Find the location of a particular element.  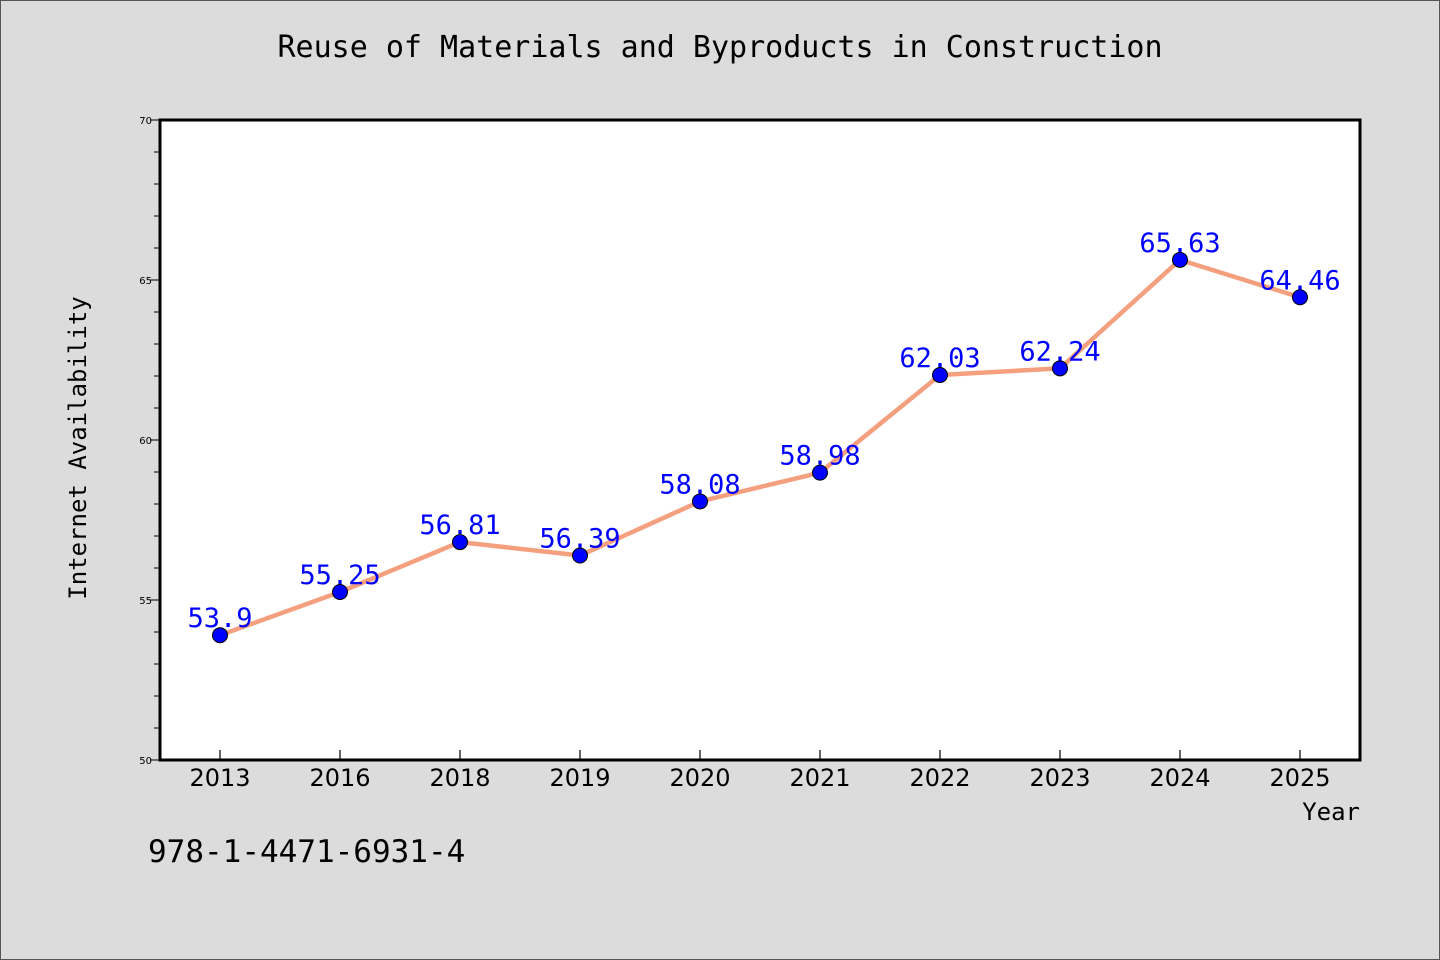

x-tick-label: 2018 is located at coordinates (459, 778).